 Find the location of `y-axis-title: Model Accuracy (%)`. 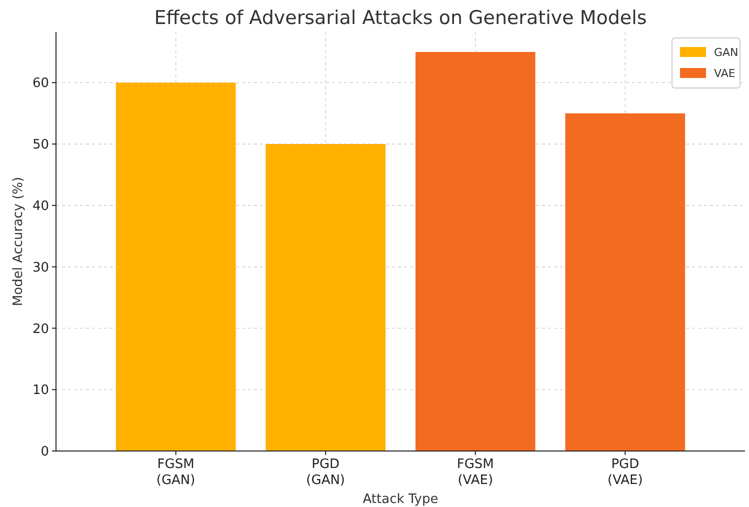

y-axis-title: Model Accuracy (%) is located at coordinates (18, 241).